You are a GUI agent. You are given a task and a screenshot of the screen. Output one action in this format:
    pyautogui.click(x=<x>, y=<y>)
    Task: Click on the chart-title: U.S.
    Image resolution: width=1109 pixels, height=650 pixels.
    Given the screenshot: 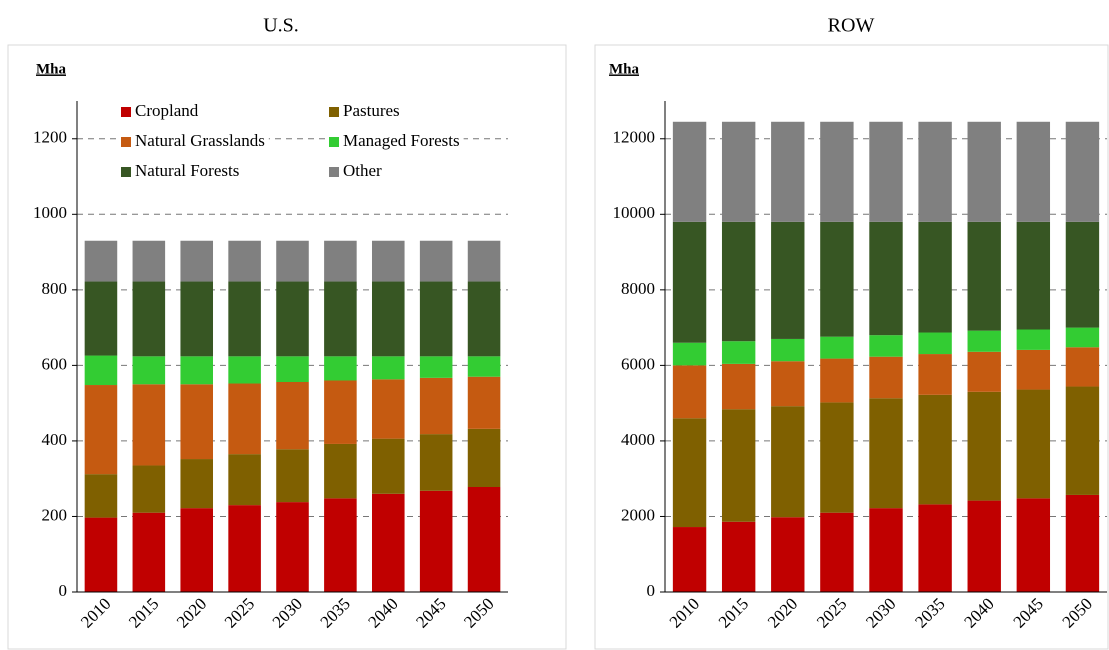 What is the action you would take?
    pyautogui.click(x=281, y=26)
    